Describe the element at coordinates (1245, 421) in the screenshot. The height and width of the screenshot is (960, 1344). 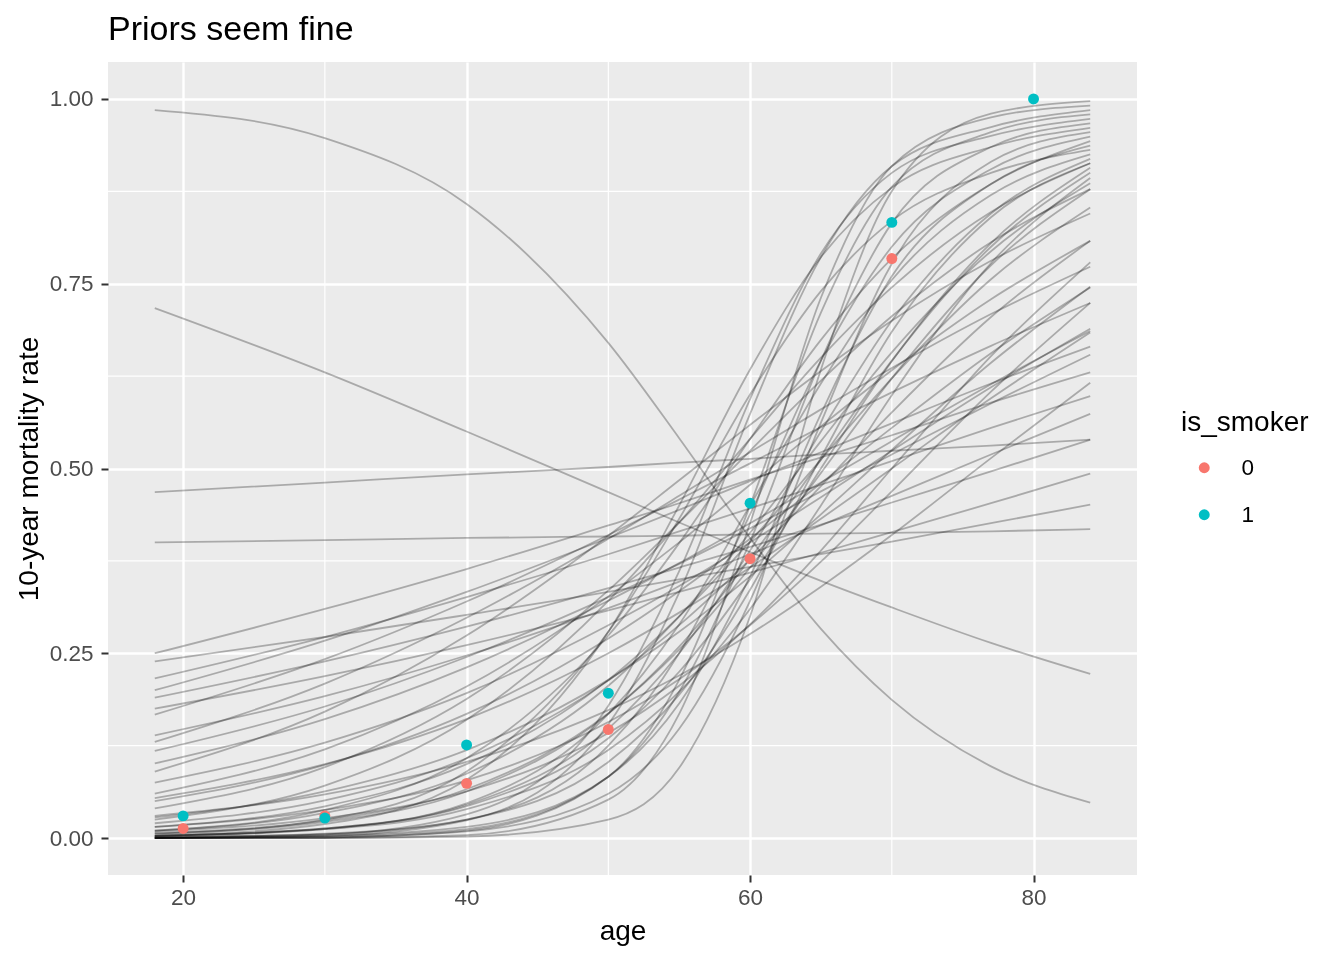
I see `legend-title: is_smoker` at that location.